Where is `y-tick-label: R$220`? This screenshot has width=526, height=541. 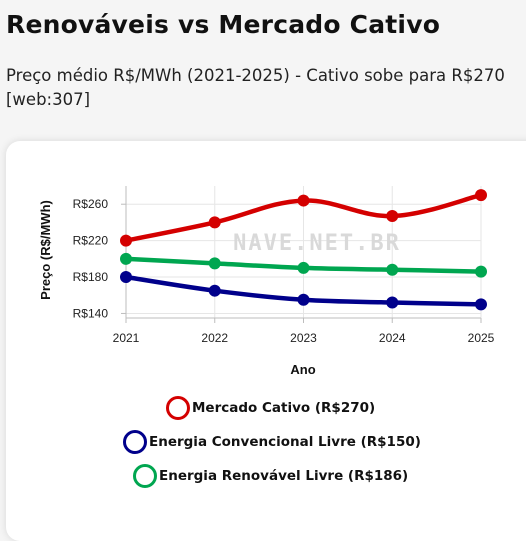 y-tick-label: R$220 is located at coordinates (91, 241).